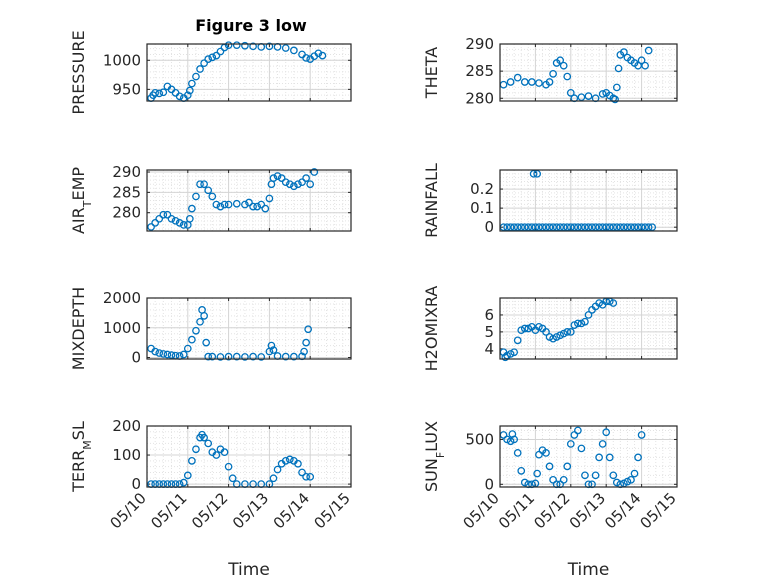  Describe the element at coordinates (122, 298) in the screenshot. I see `y-tick-label: 2000` at that location.